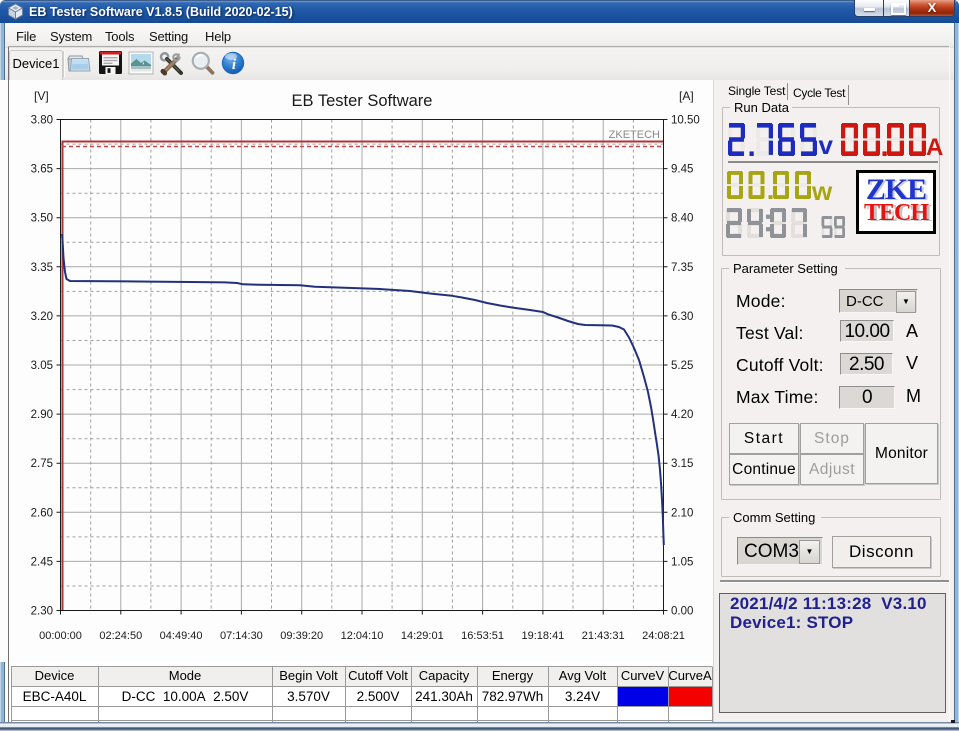 This screenshot has height=731, width=959. I want to click on svg-text: 19:18:41, so click(542, 636).